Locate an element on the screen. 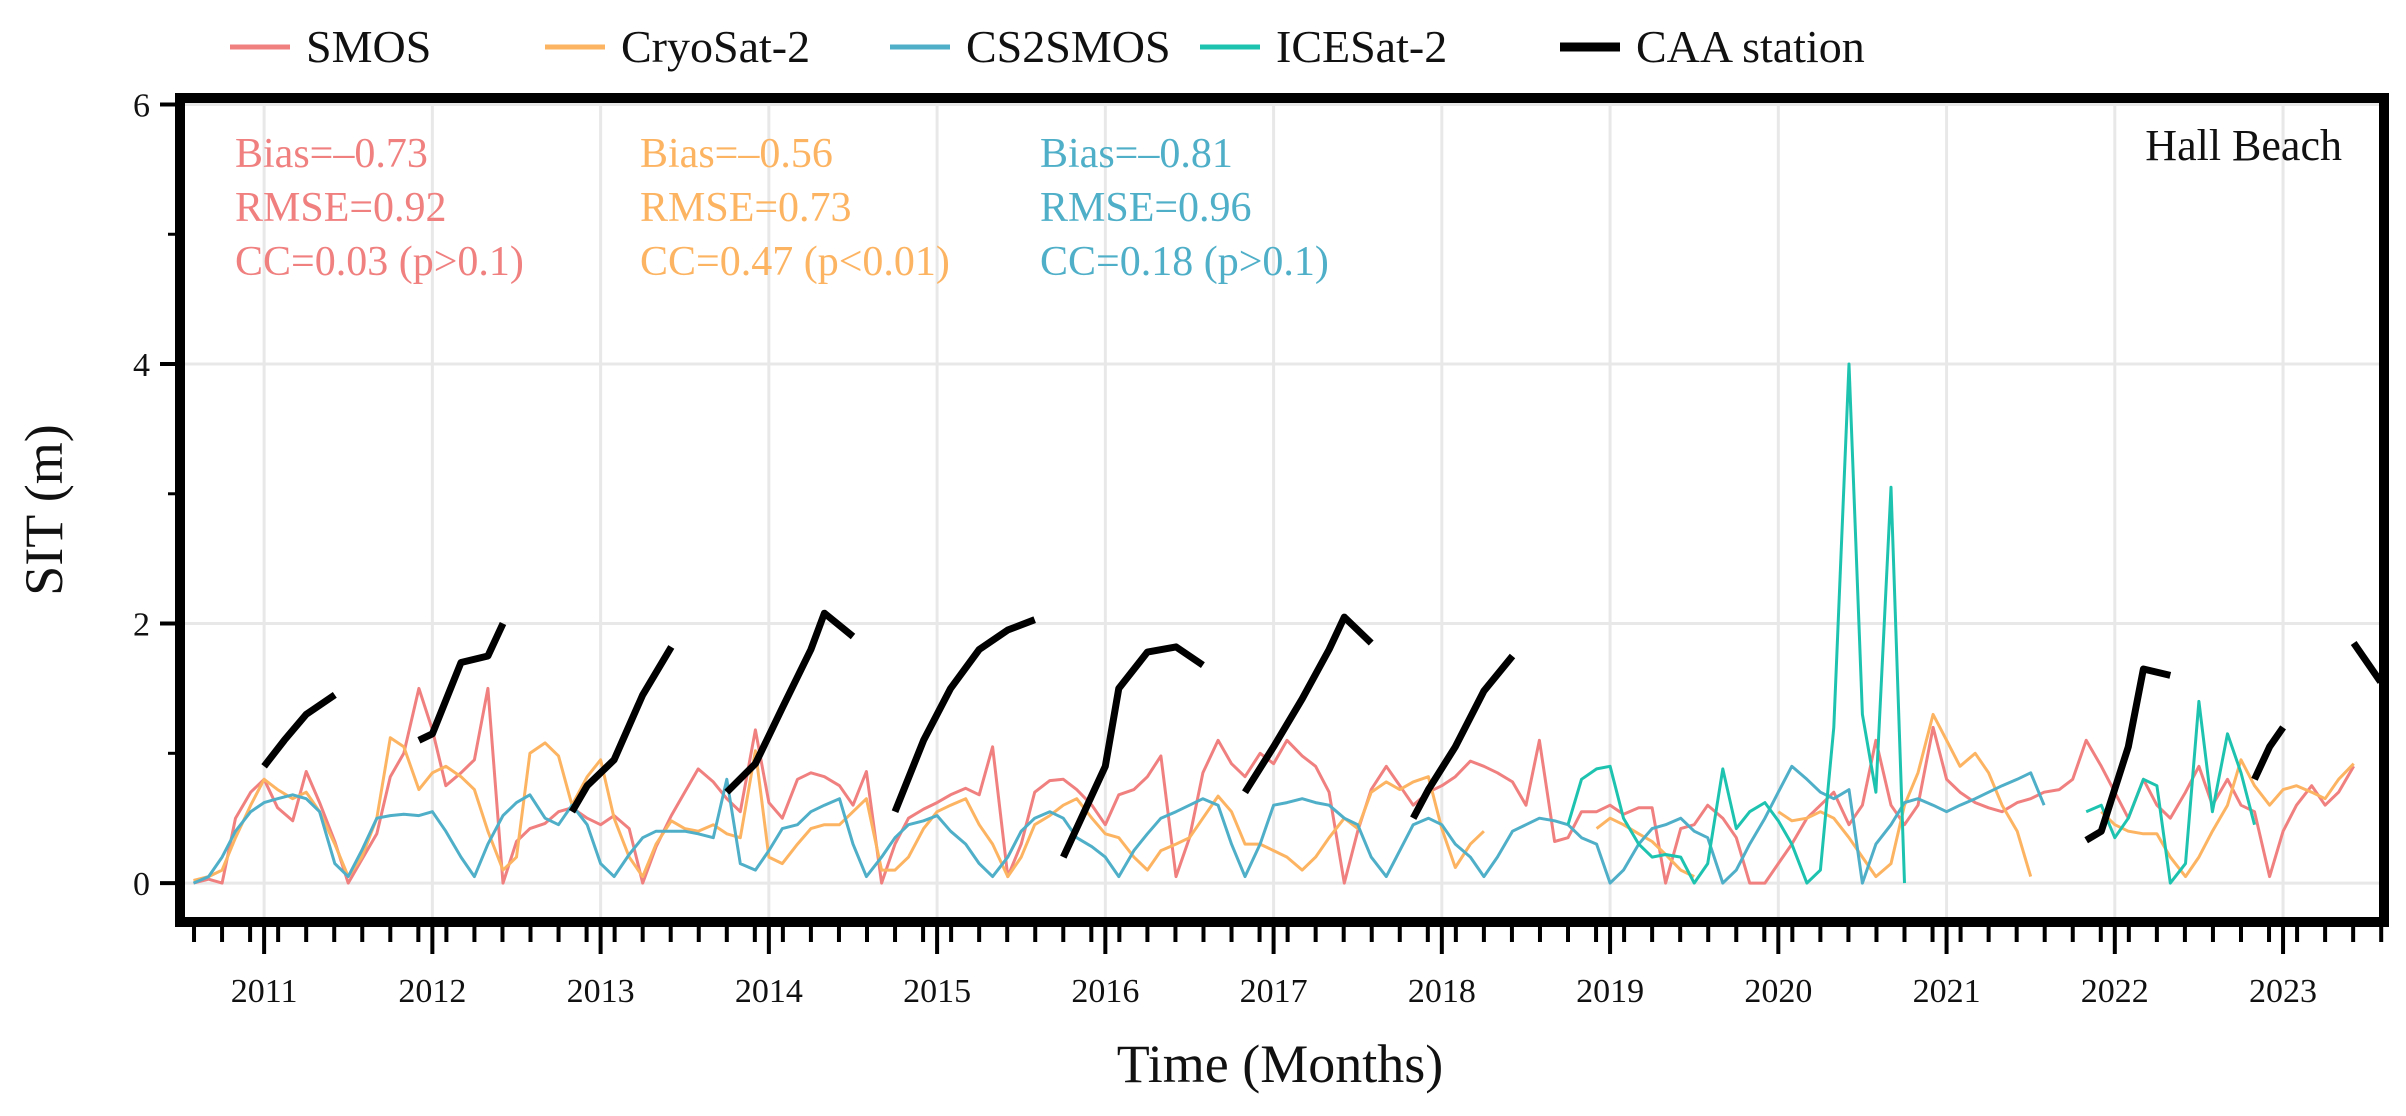 The width and height of the screenshot is (2406, 1116). stat-bias-cs2smos: Bias=–0.81 is located at coordinates (1136, 154).